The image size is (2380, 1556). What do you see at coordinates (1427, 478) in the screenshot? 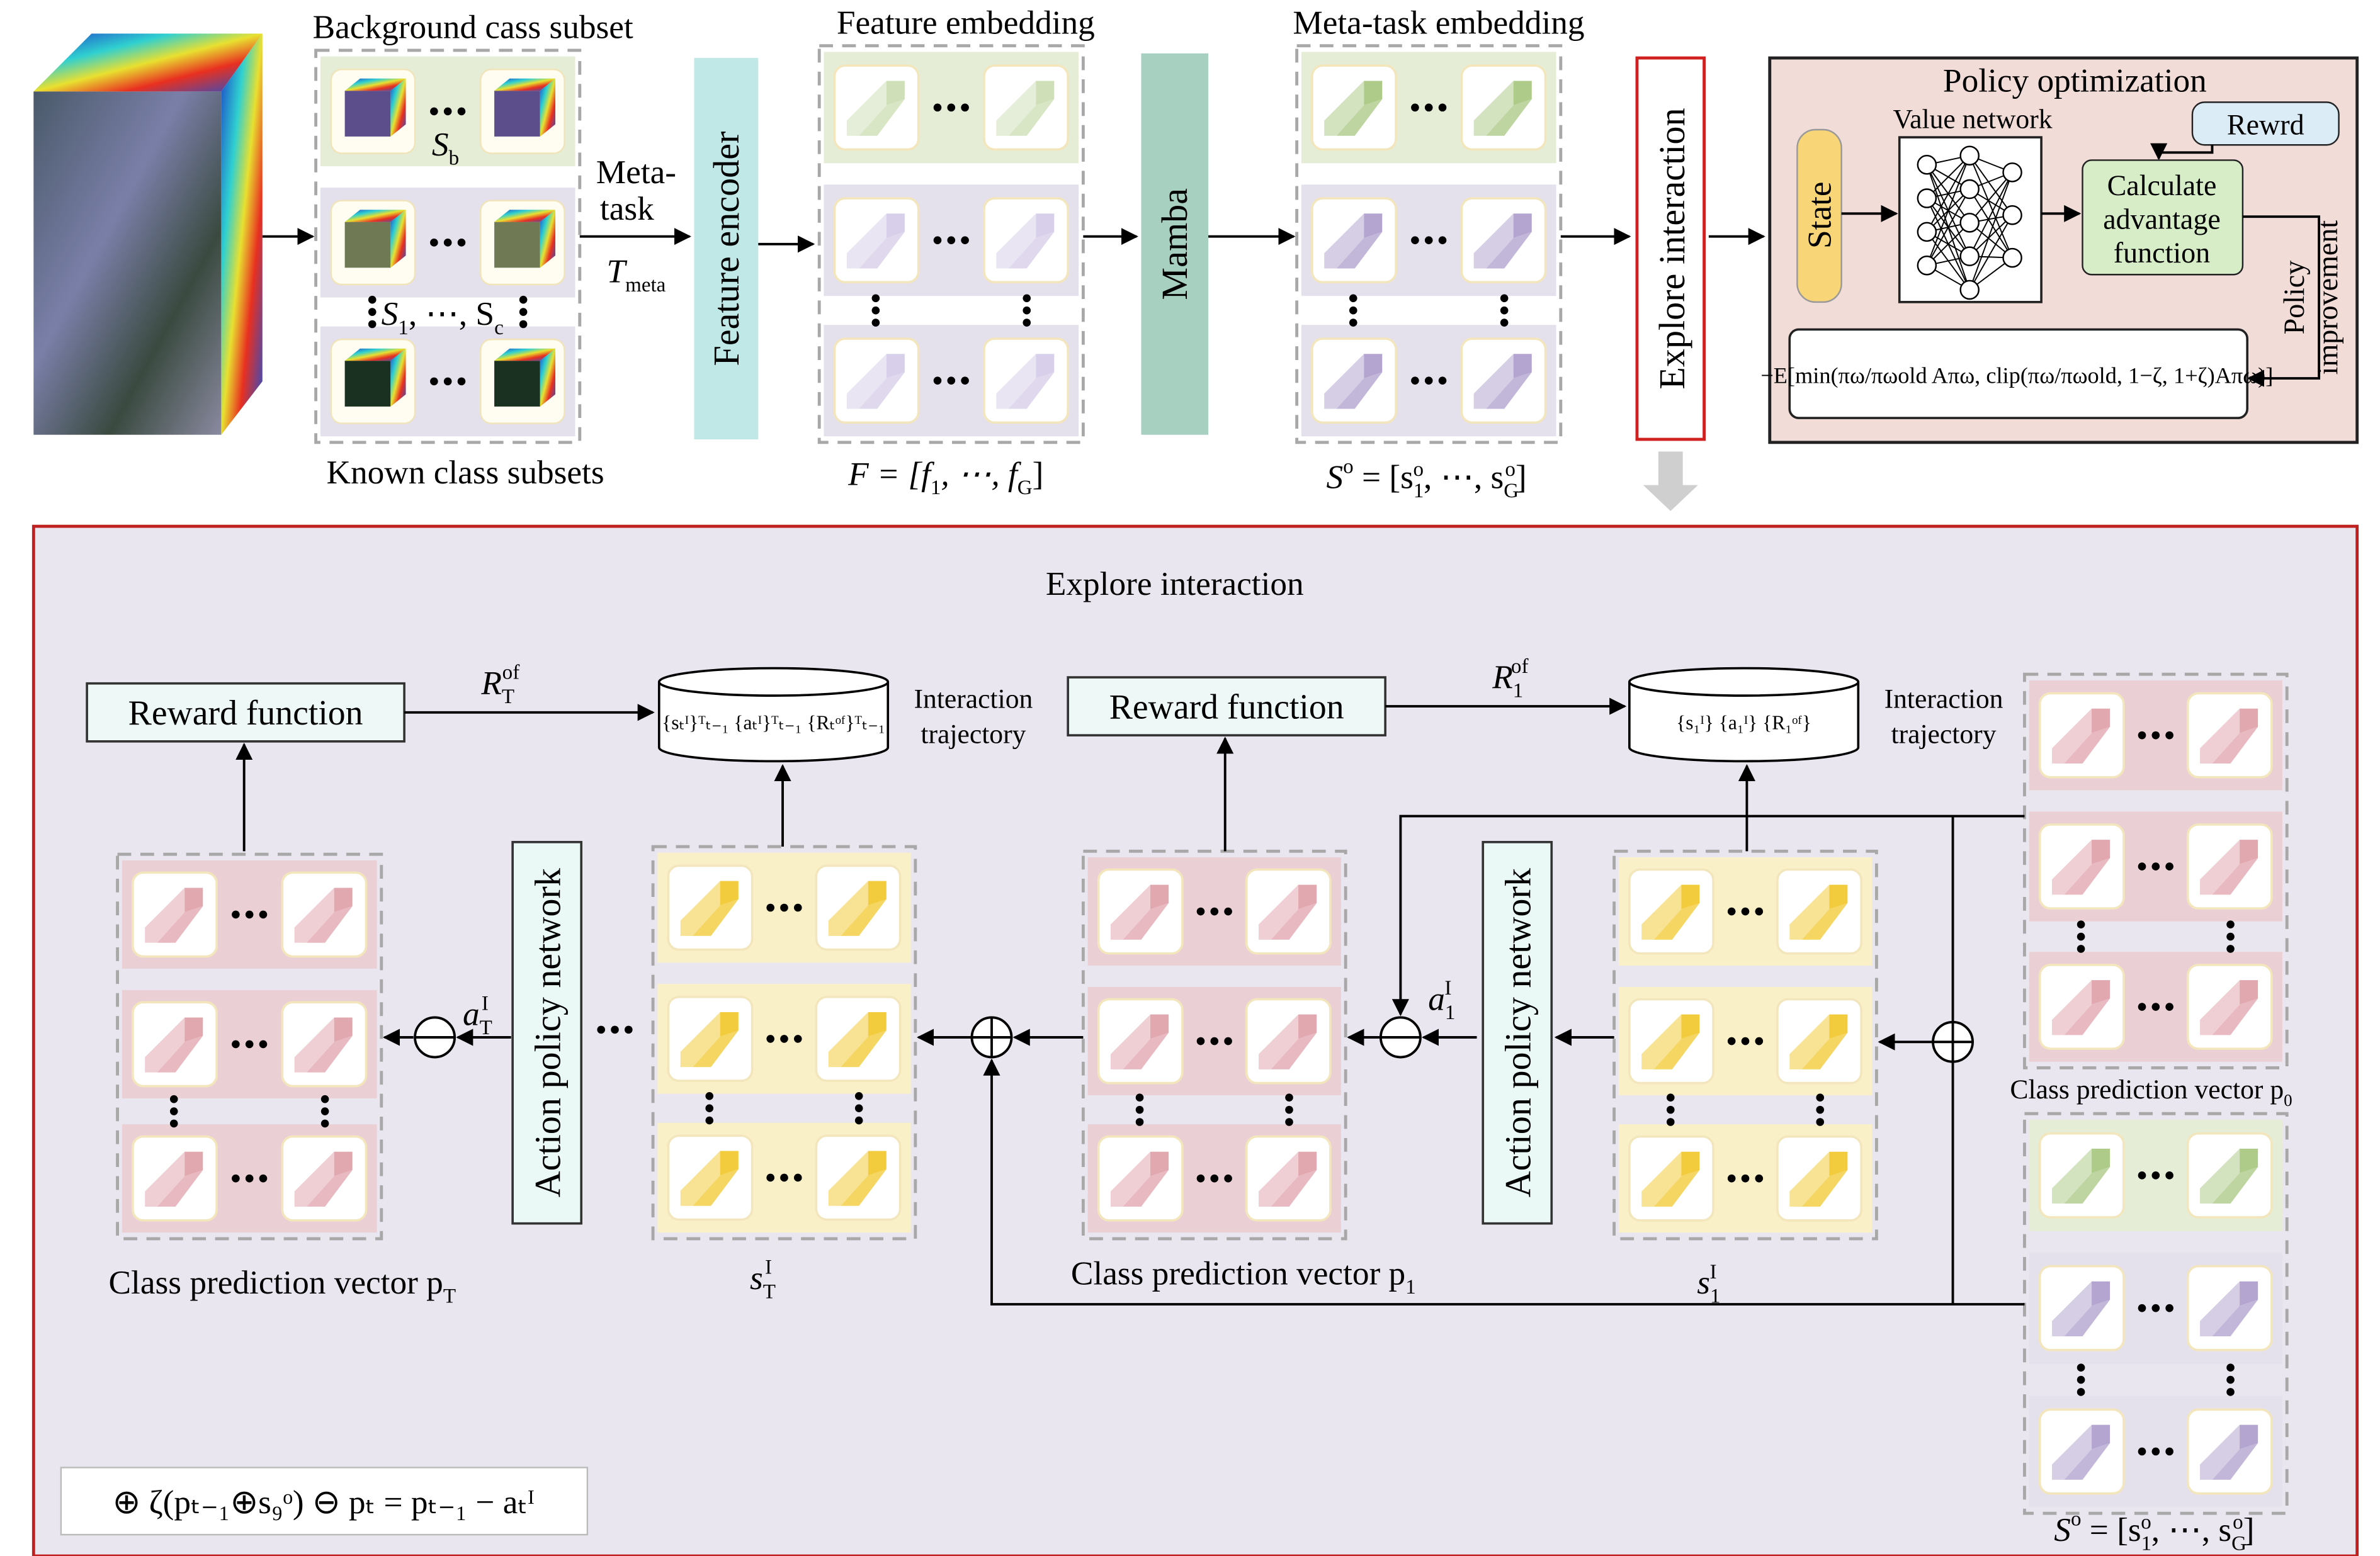
I see `formula: So = [s1o, ⋯, sGo]` at bounding box center [1427, 478].